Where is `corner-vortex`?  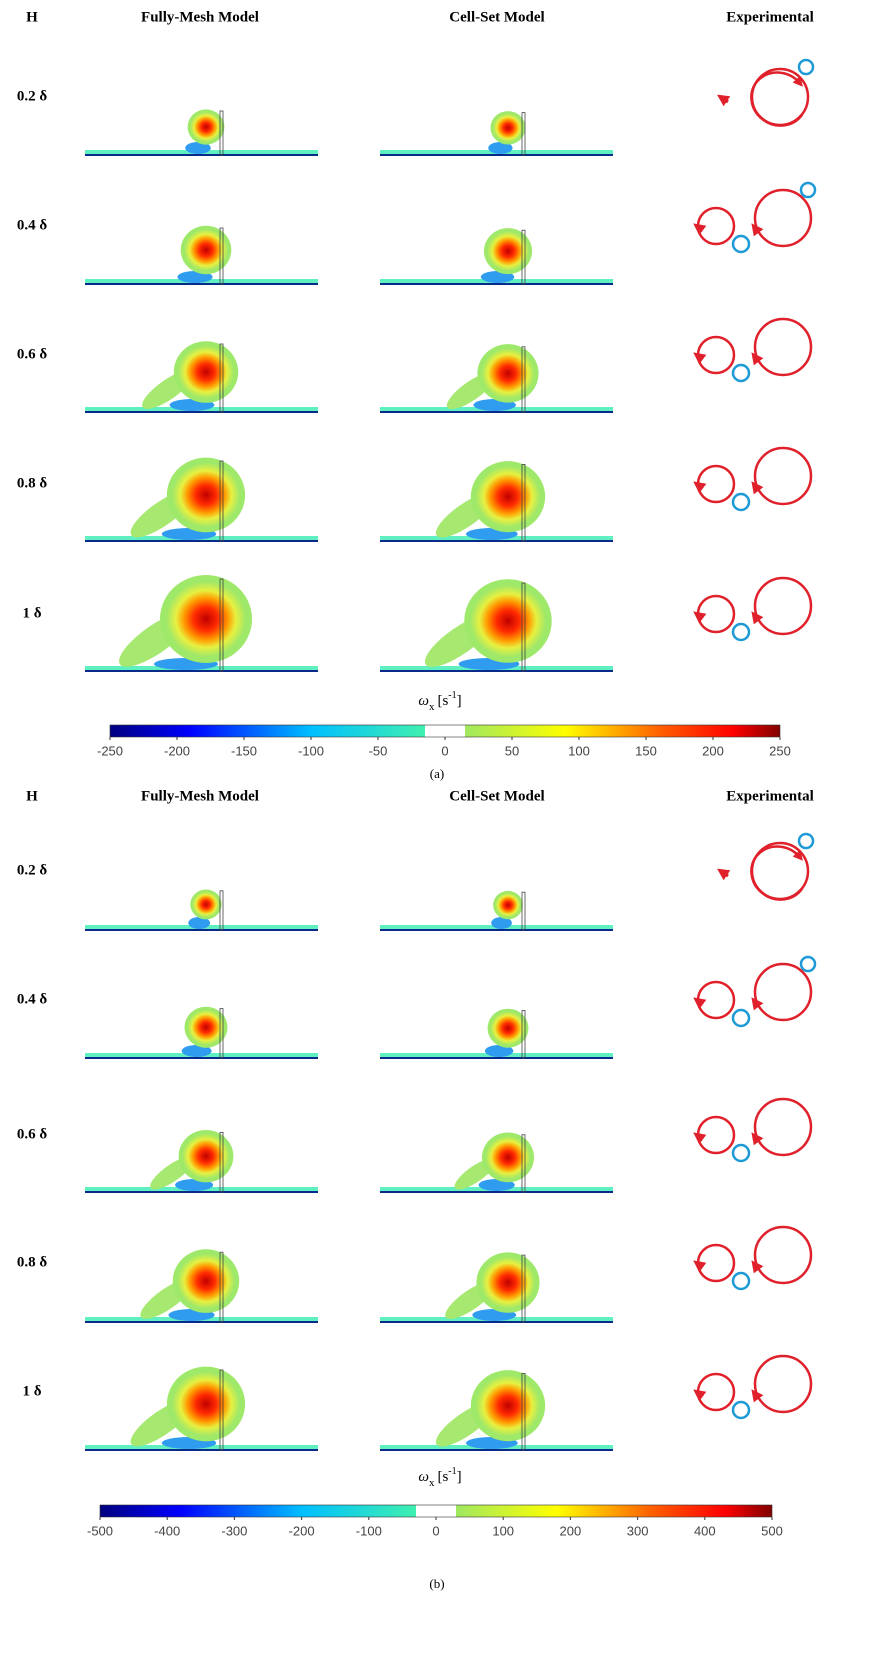 corner-vortex is located at coordinates (806, 67).